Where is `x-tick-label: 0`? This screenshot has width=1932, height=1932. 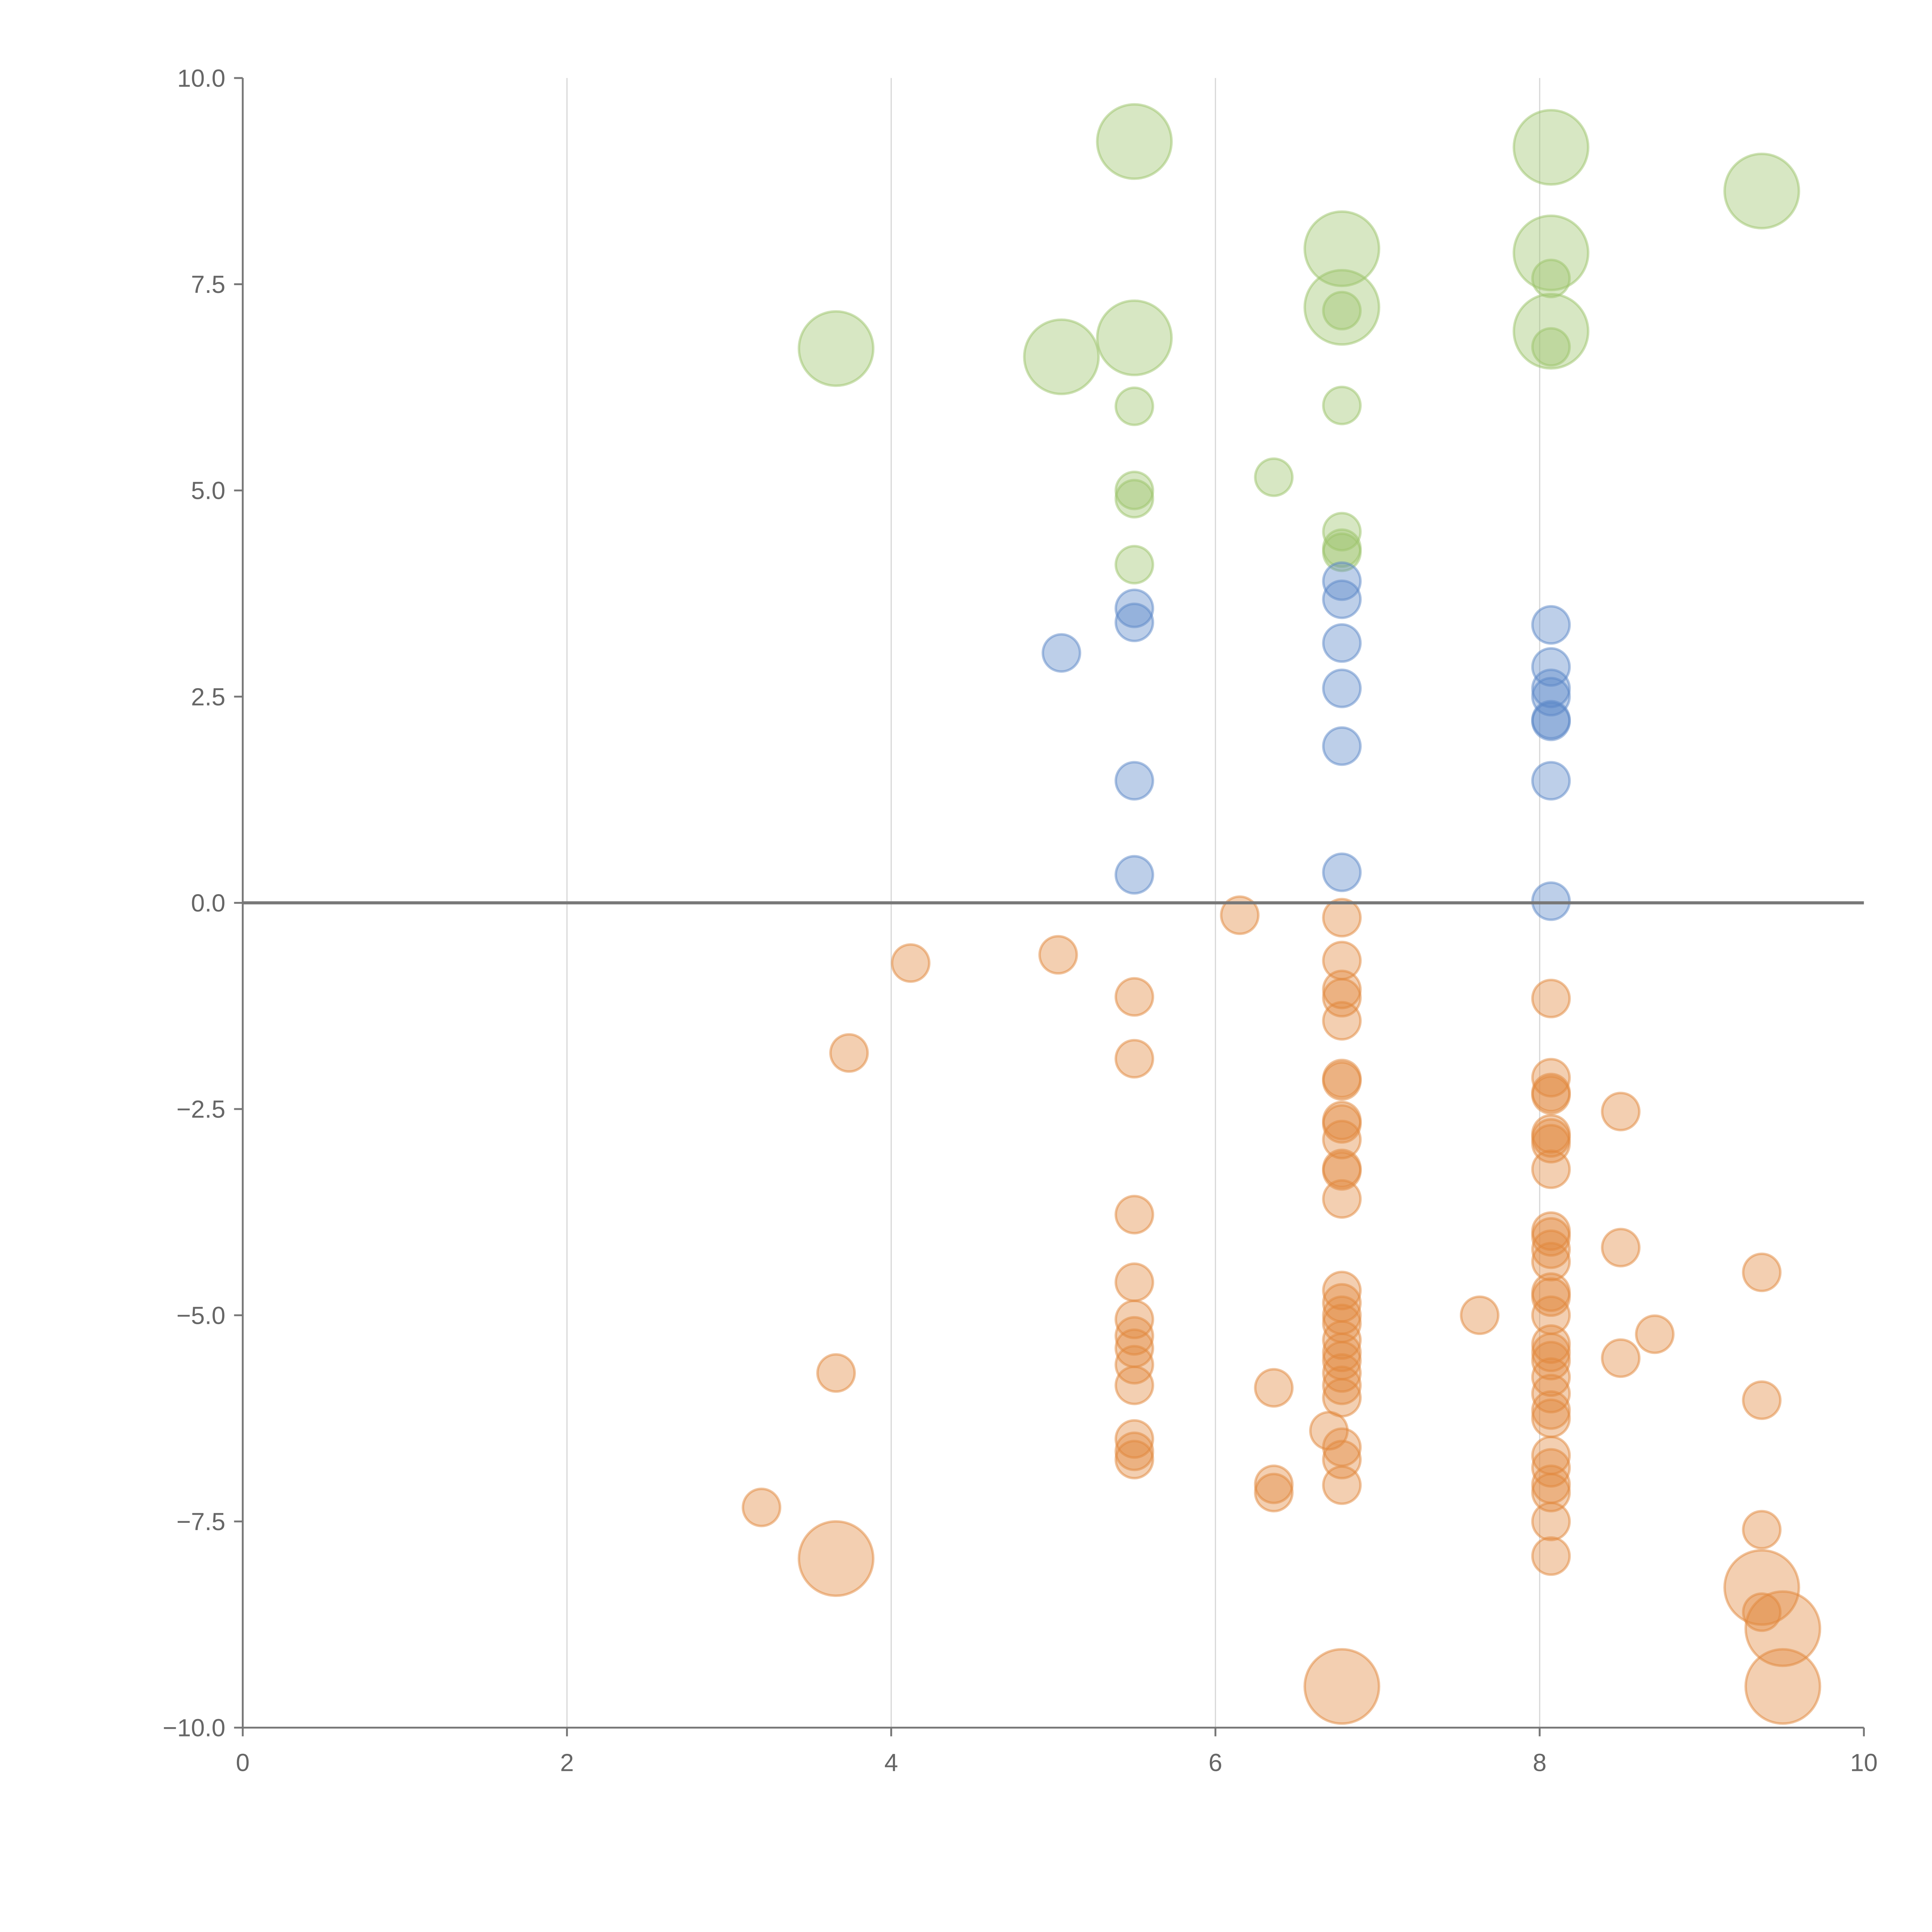
x-tick-label: 0 is located at coordinates (243, 1762).